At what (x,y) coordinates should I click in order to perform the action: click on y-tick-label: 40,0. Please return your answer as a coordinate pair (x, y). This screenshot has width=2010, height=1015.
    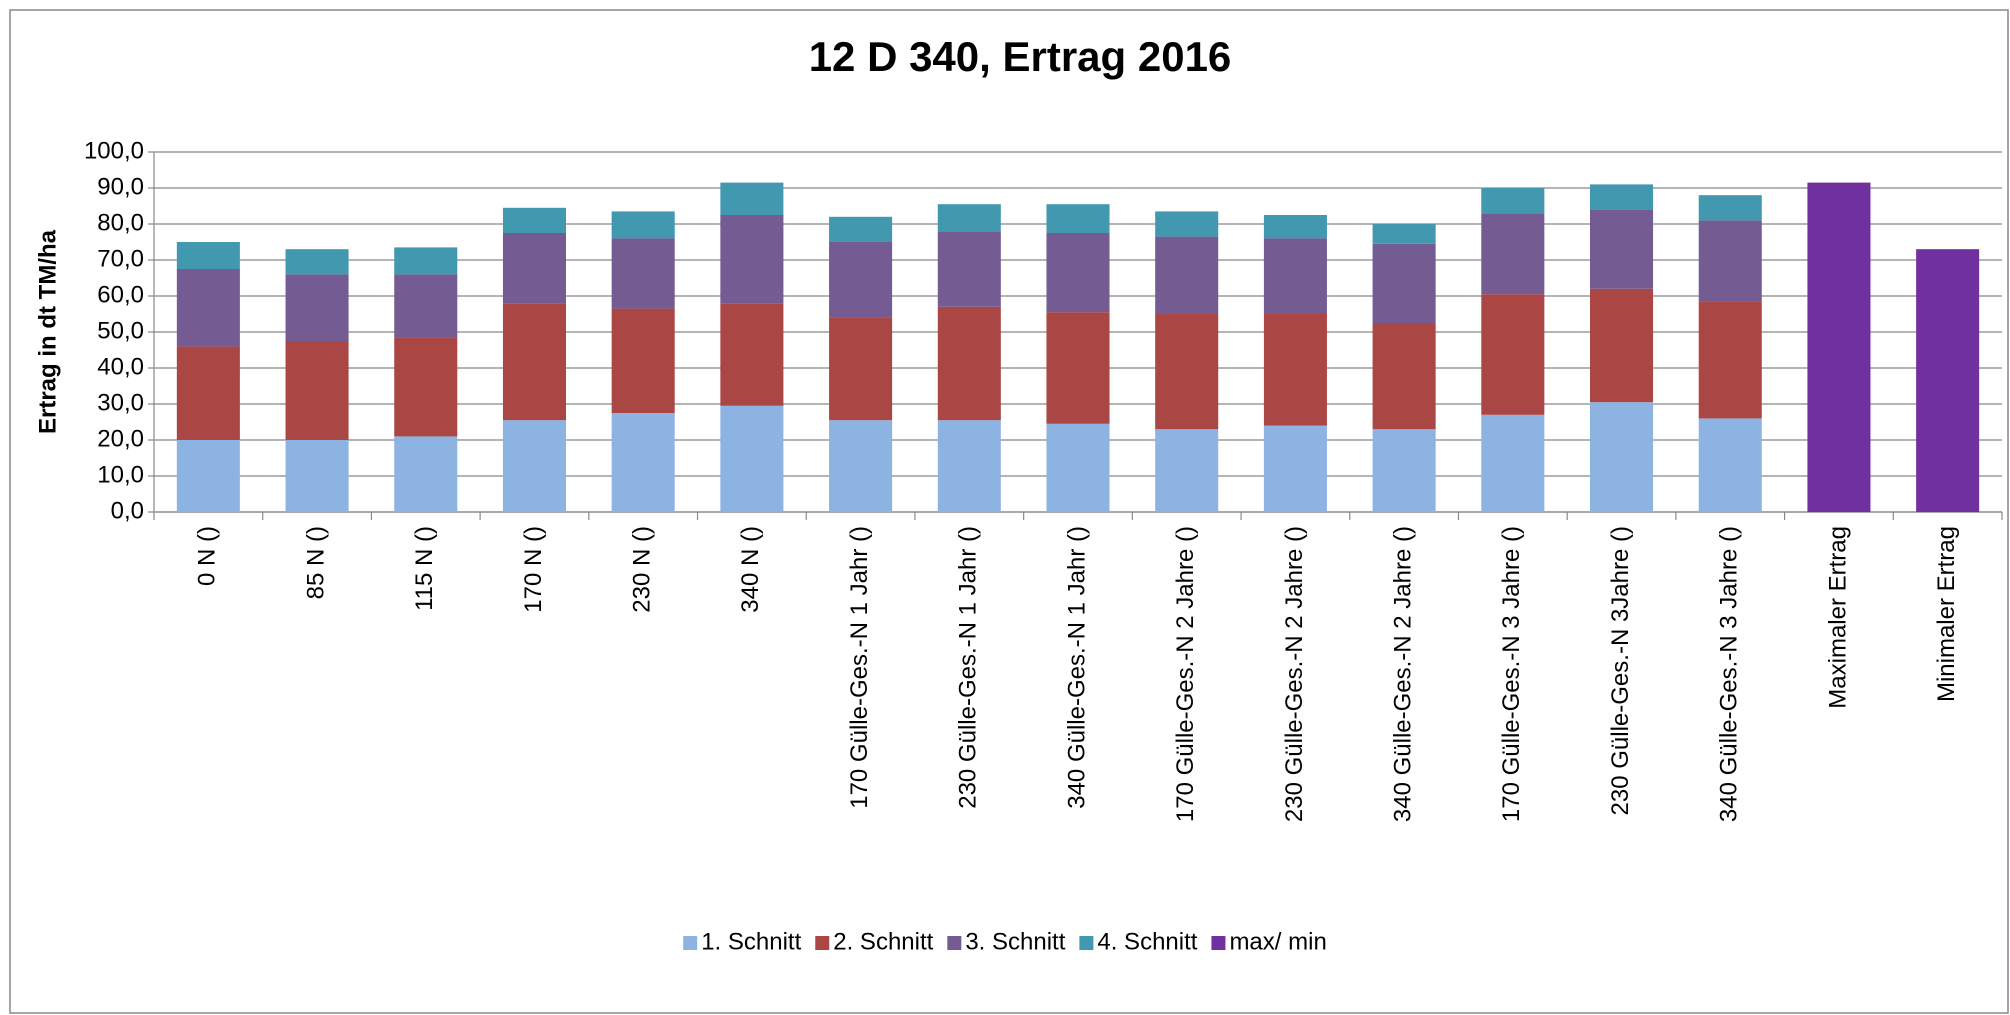
    Looking at the image, I should click on (120, 366).